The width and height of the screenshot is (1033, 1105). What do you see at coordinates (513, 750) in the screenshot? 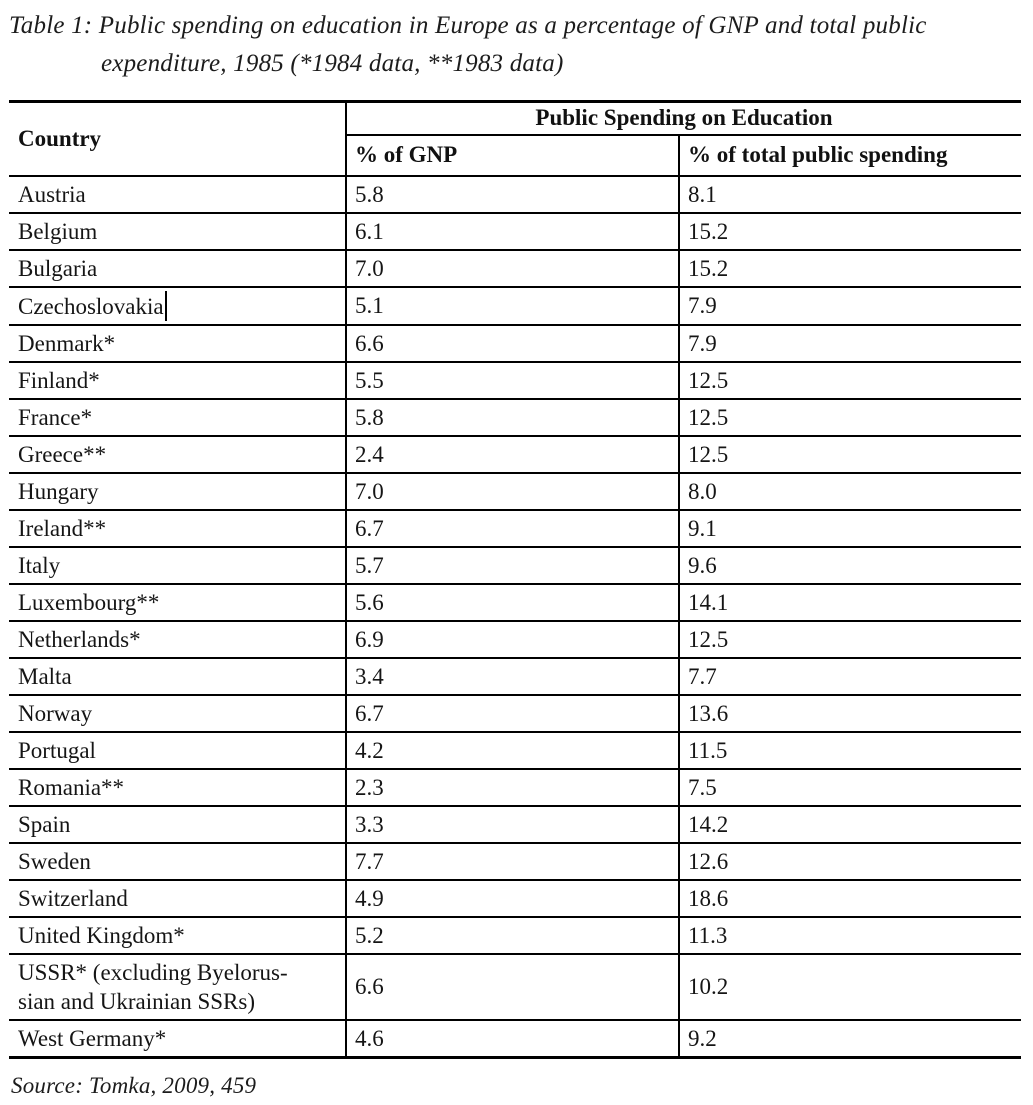
I see `gnp-value-cell: 4.2` at bounding box center [513, 750].